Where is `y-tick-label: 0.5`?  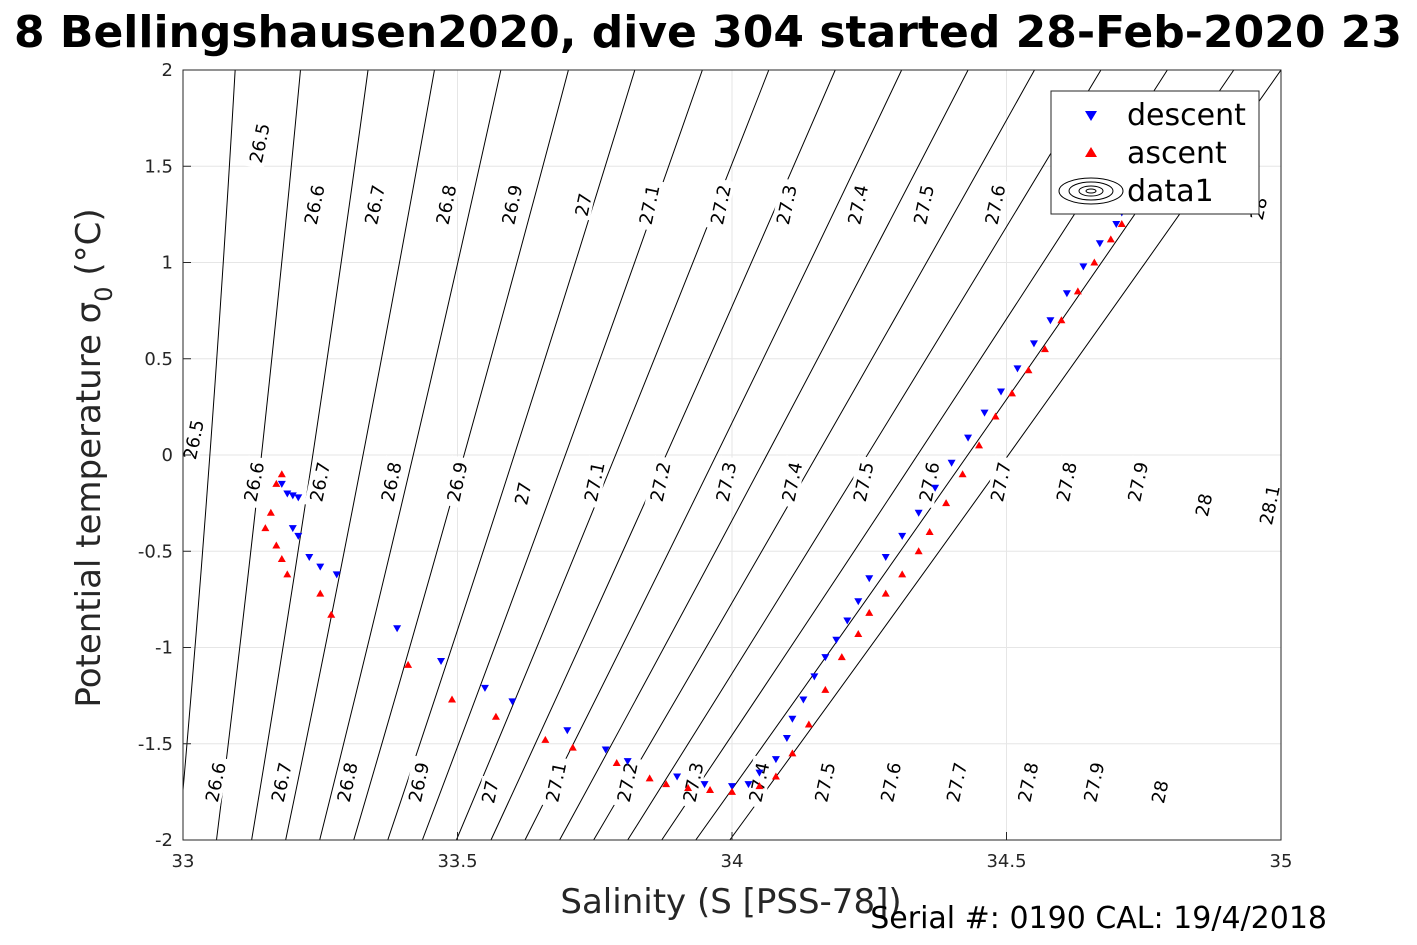 y-tick-label: 0.5 is located at coordinates (158, 359).